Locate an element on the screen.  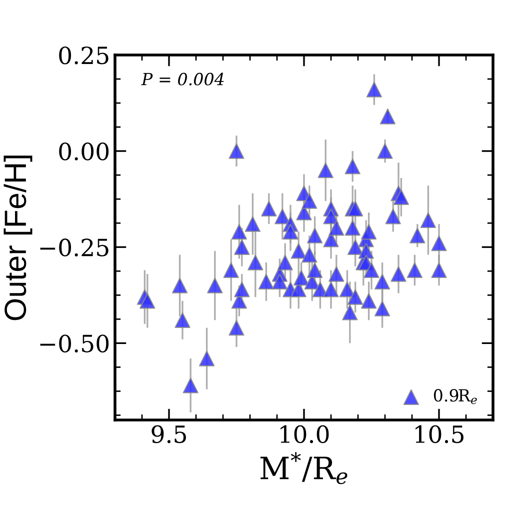
y-tick-label: −0.25 is located at coordinates (74, 247).